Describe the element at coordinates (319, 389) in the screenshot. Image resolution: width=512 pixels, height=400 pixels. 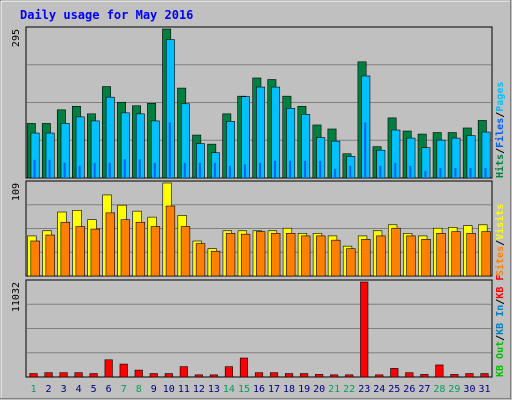
I see `day-label: 20` at that location.